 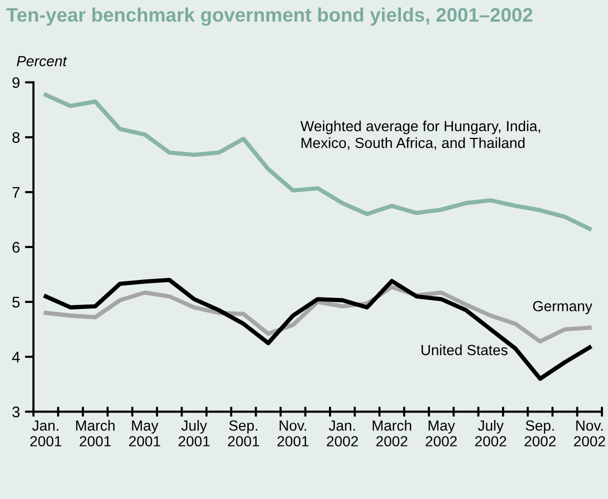 I want to click on series-label: Germany, so click(x=562, y=307).